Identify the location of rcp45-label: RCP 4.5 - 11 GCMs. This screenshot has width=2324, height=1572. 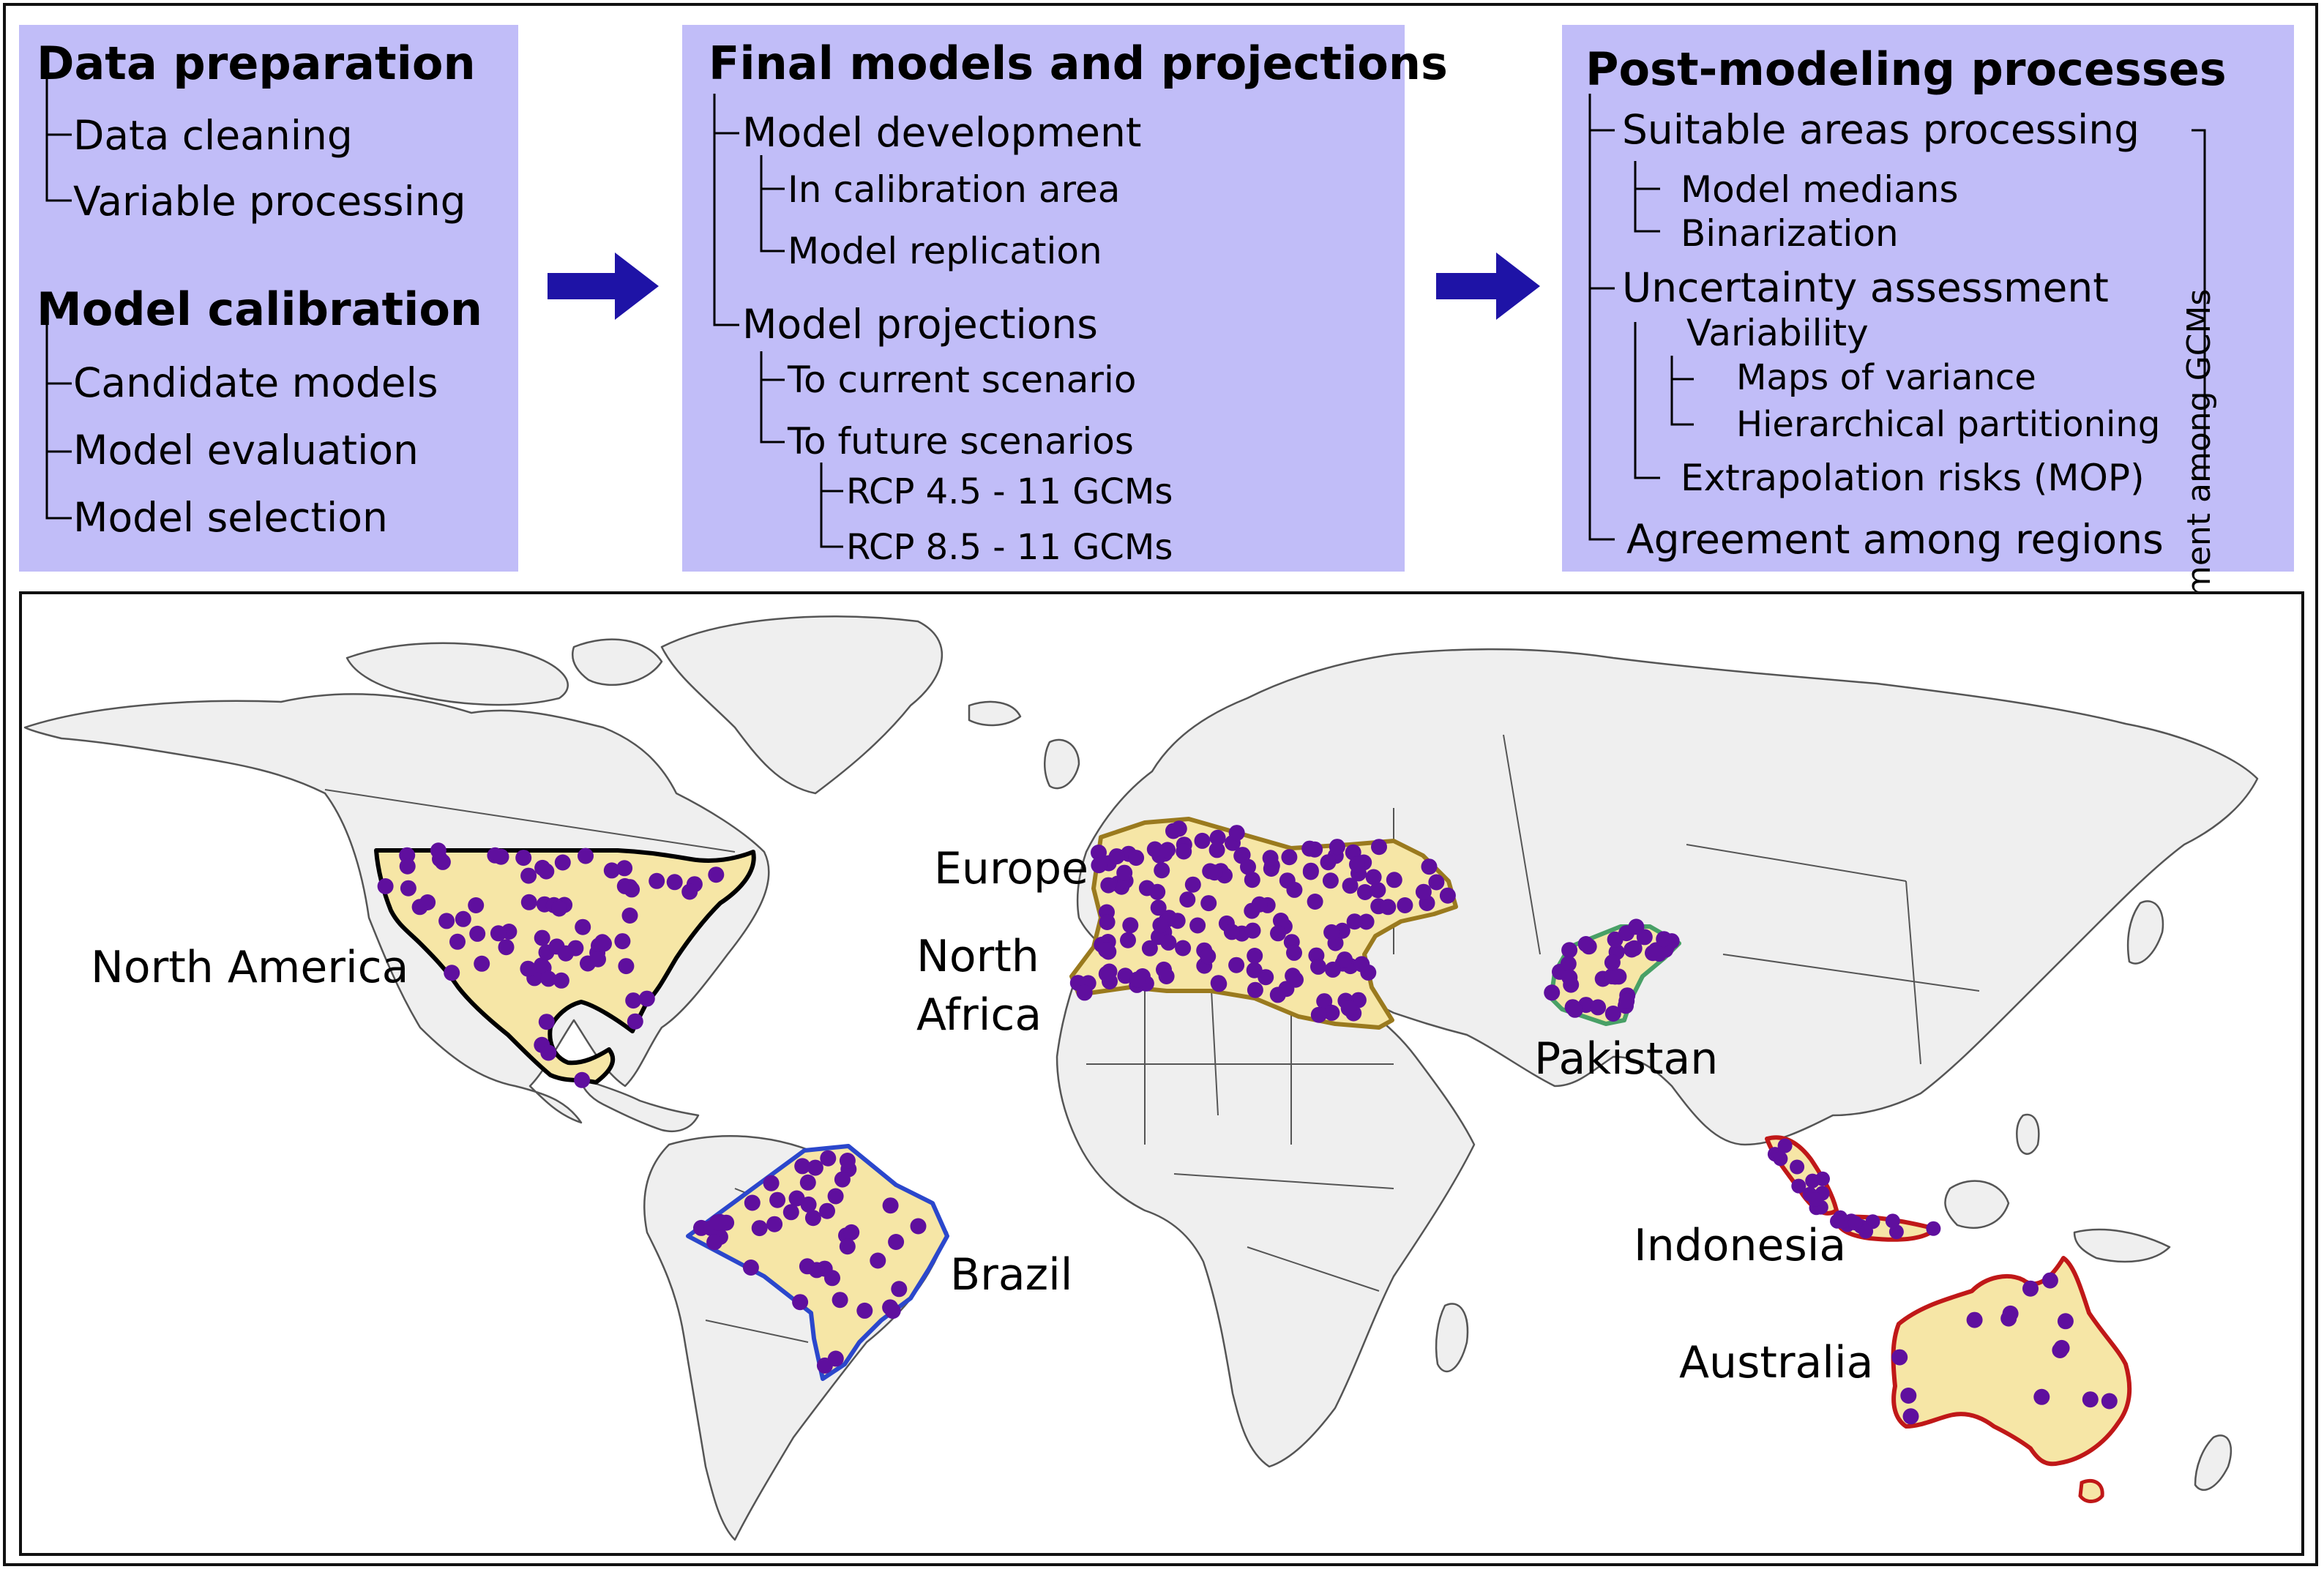
(1009, 491).